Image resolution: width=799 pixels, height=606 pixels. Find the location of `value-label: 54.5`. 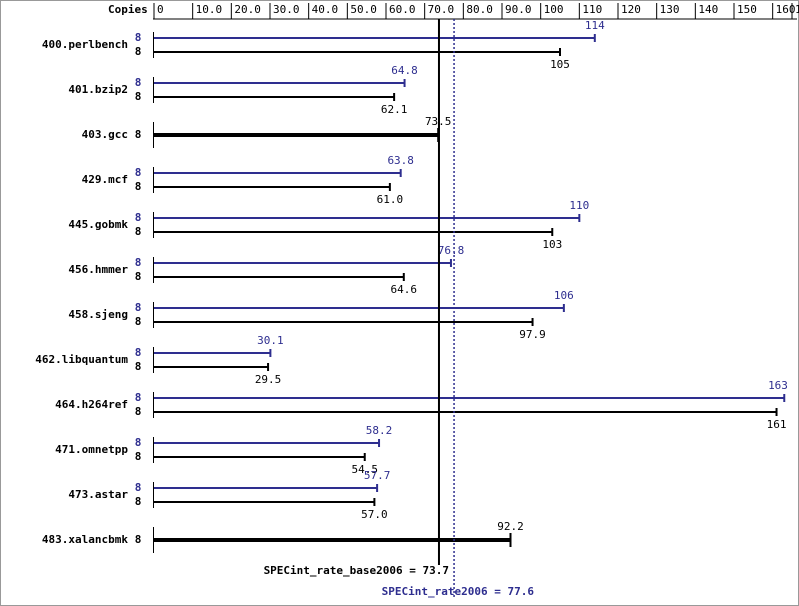

value-label: 54.5 is located at coordinates (364, 469).